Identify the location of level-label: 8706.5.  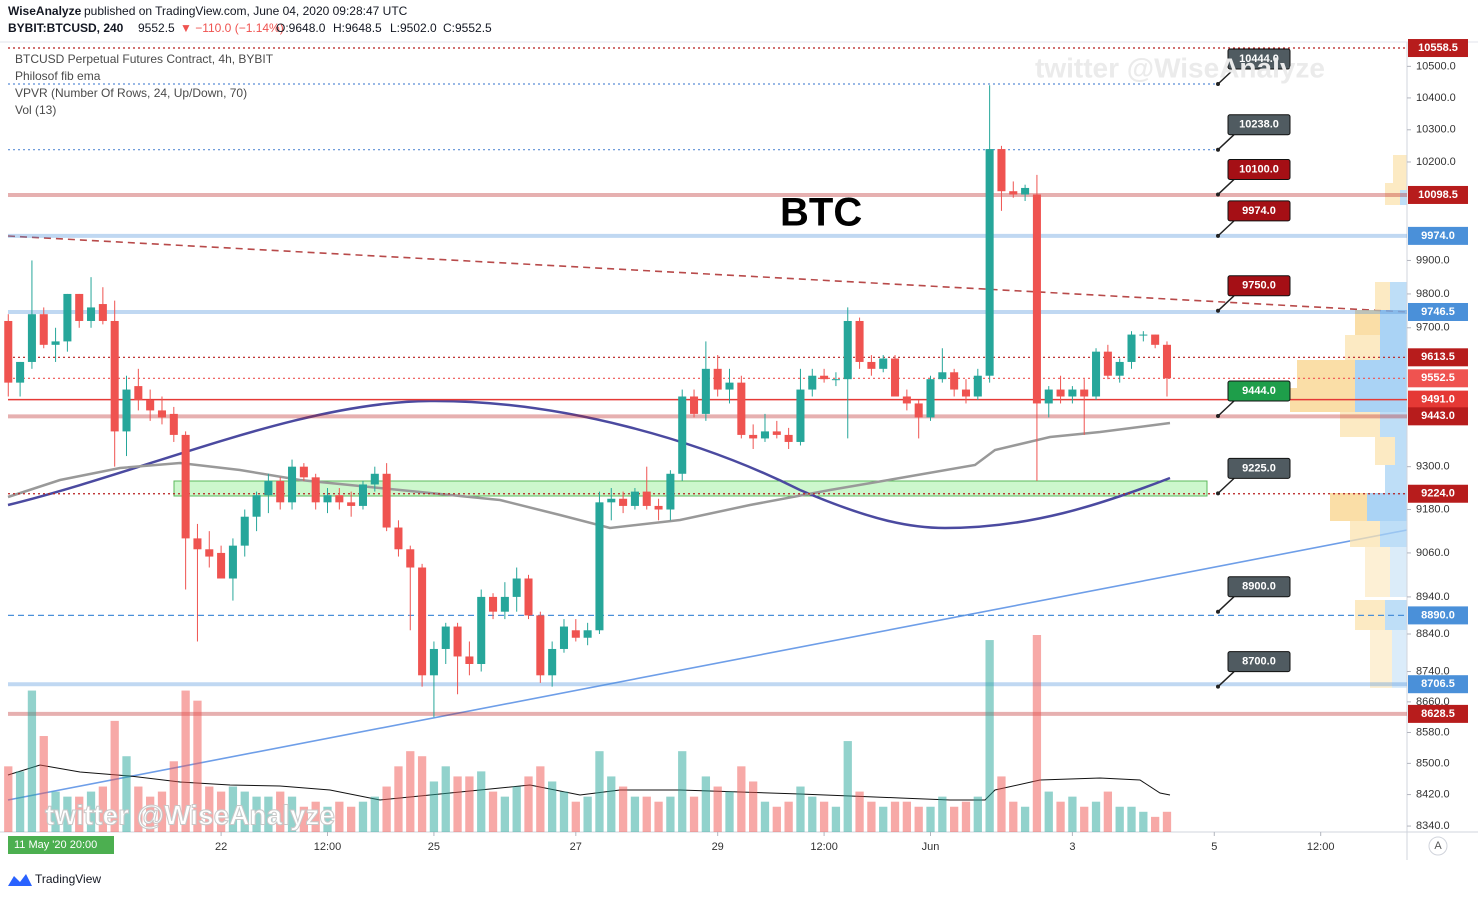
(1438, 684).